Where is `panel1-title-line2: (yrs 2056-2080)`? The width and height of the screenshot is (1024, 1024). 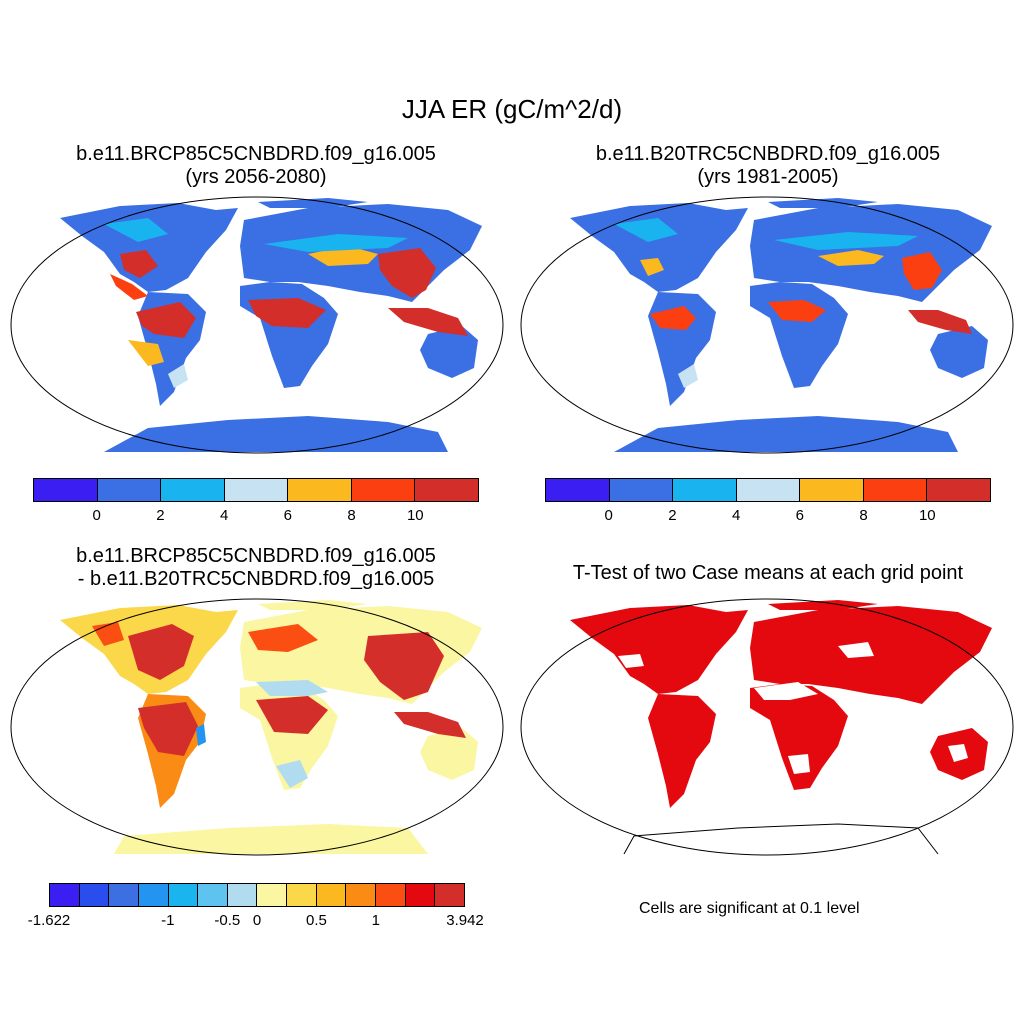
panel1-title-line2: (yrs 2056-2080) is located at coordinates (256, 177).